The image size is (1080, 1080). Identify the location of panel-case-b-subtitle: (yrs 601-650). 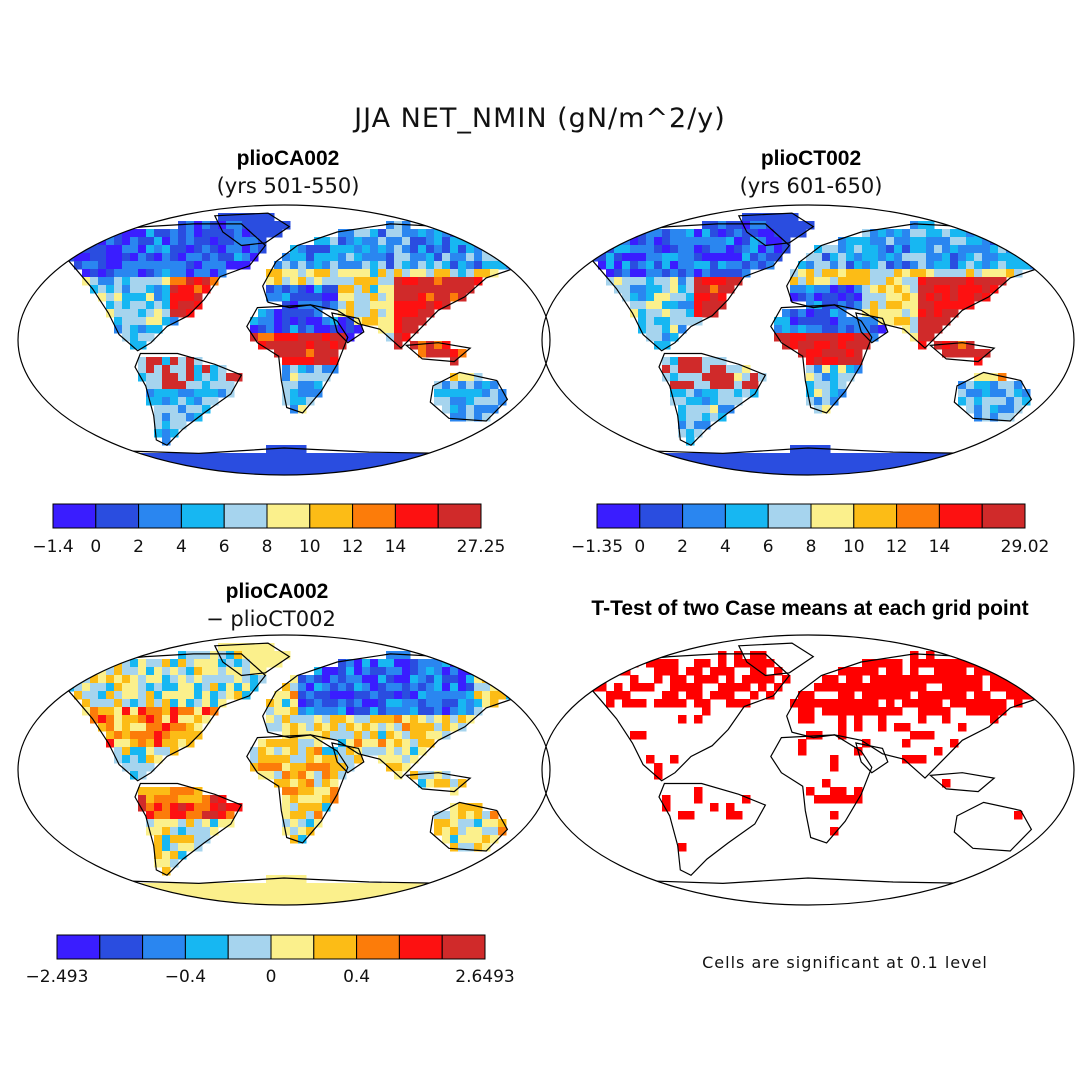
(811, 186).